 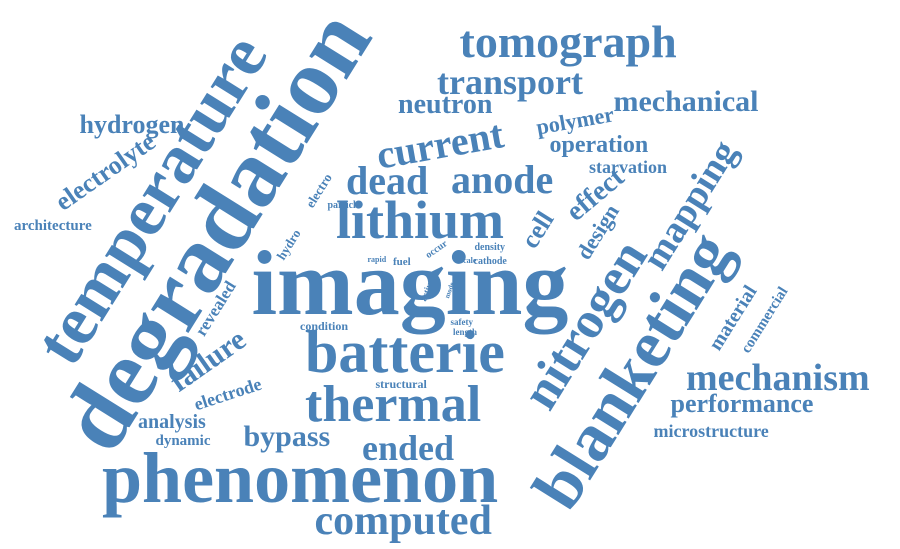 I want to click on word-batterie: batterie, so click(x=405, y=352).